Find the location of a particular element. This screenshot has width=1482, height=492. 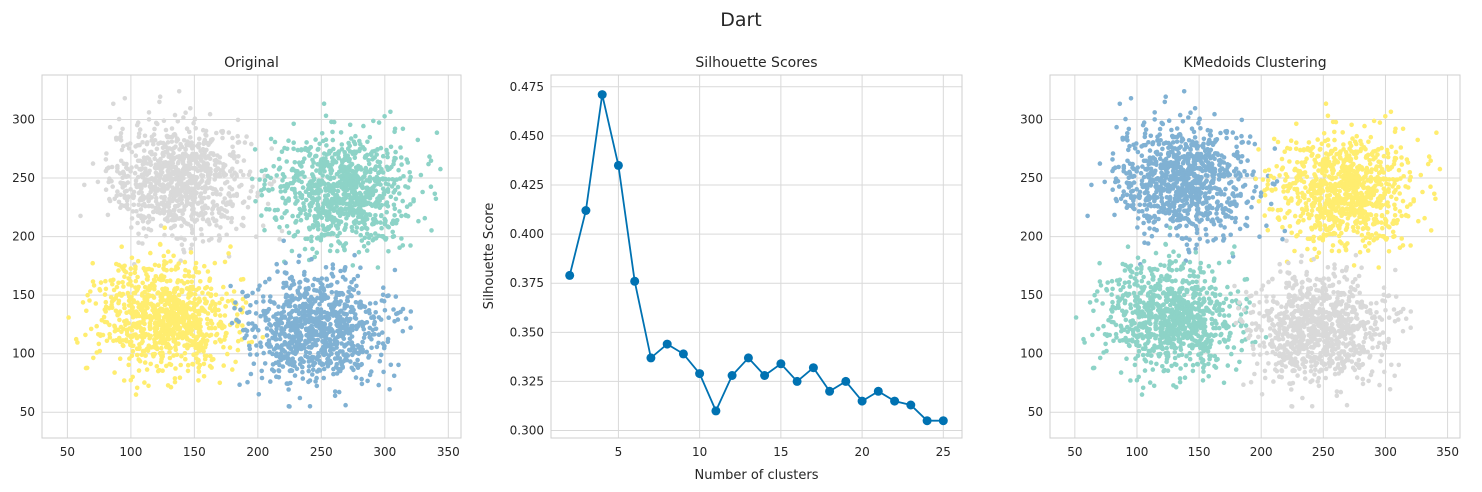

panel-title-original: Original is located at coordinates (251, 63).